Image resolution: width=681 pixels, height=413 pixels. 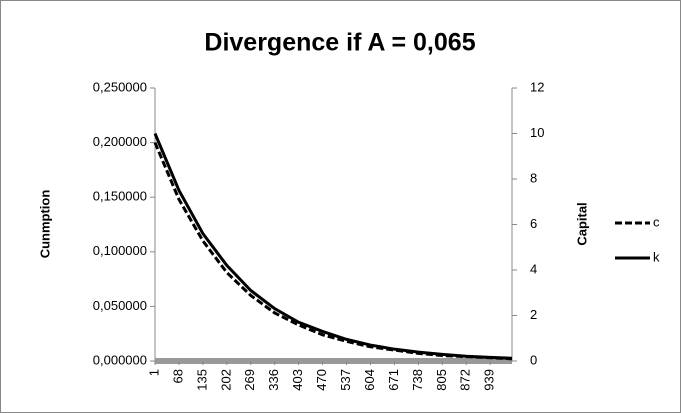 What do you see at coordinates (177, 376) in the screenshot?
I see `x-tick-label: 68` at bounding box center [177, 376].